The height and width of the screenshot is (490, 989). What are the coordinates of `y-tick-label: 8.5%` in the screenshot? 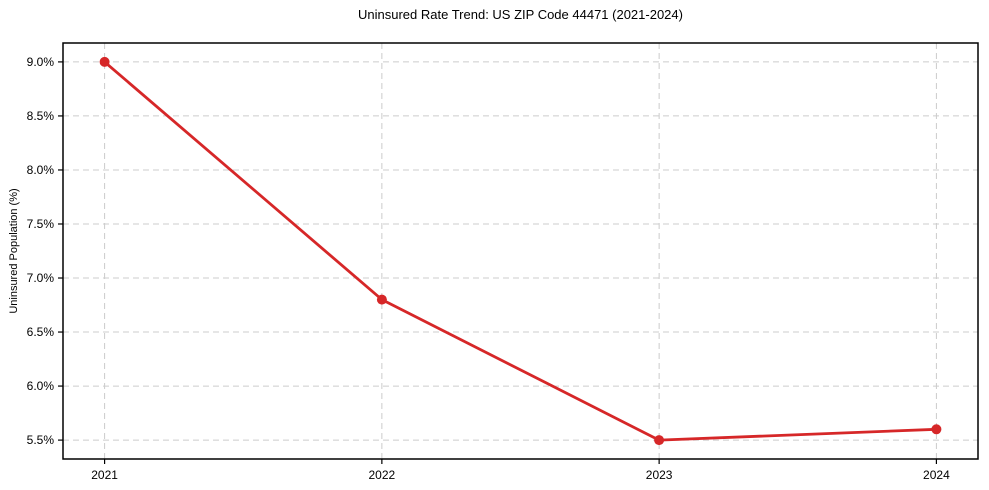 It's located at (41, 116).